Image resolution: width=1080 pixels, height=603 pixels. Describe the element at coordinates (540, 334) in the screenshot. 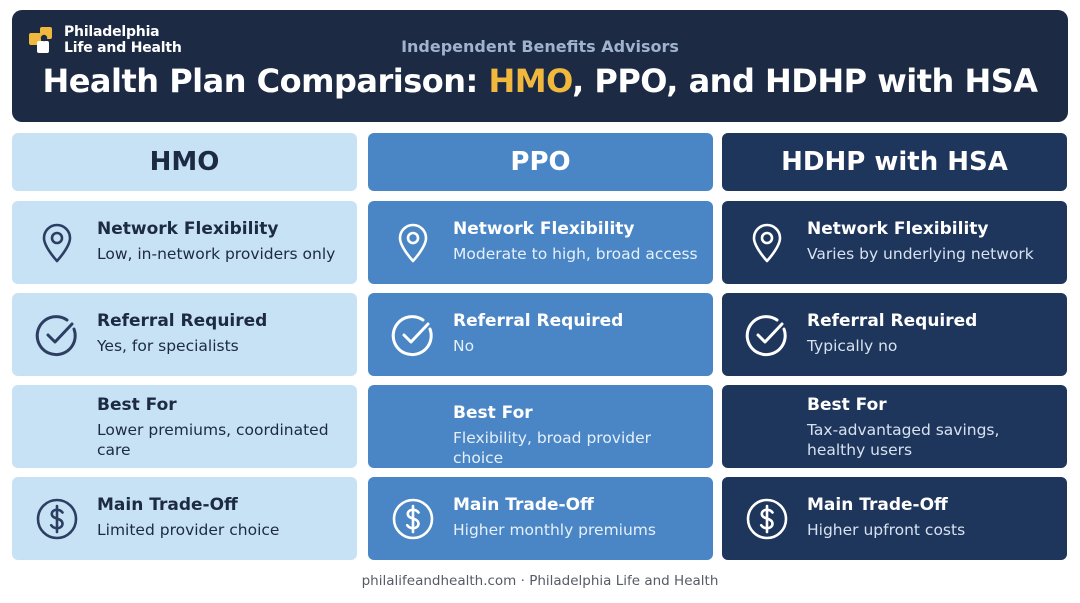

I see `ppo-referral-card: Referral Required No` at that location.